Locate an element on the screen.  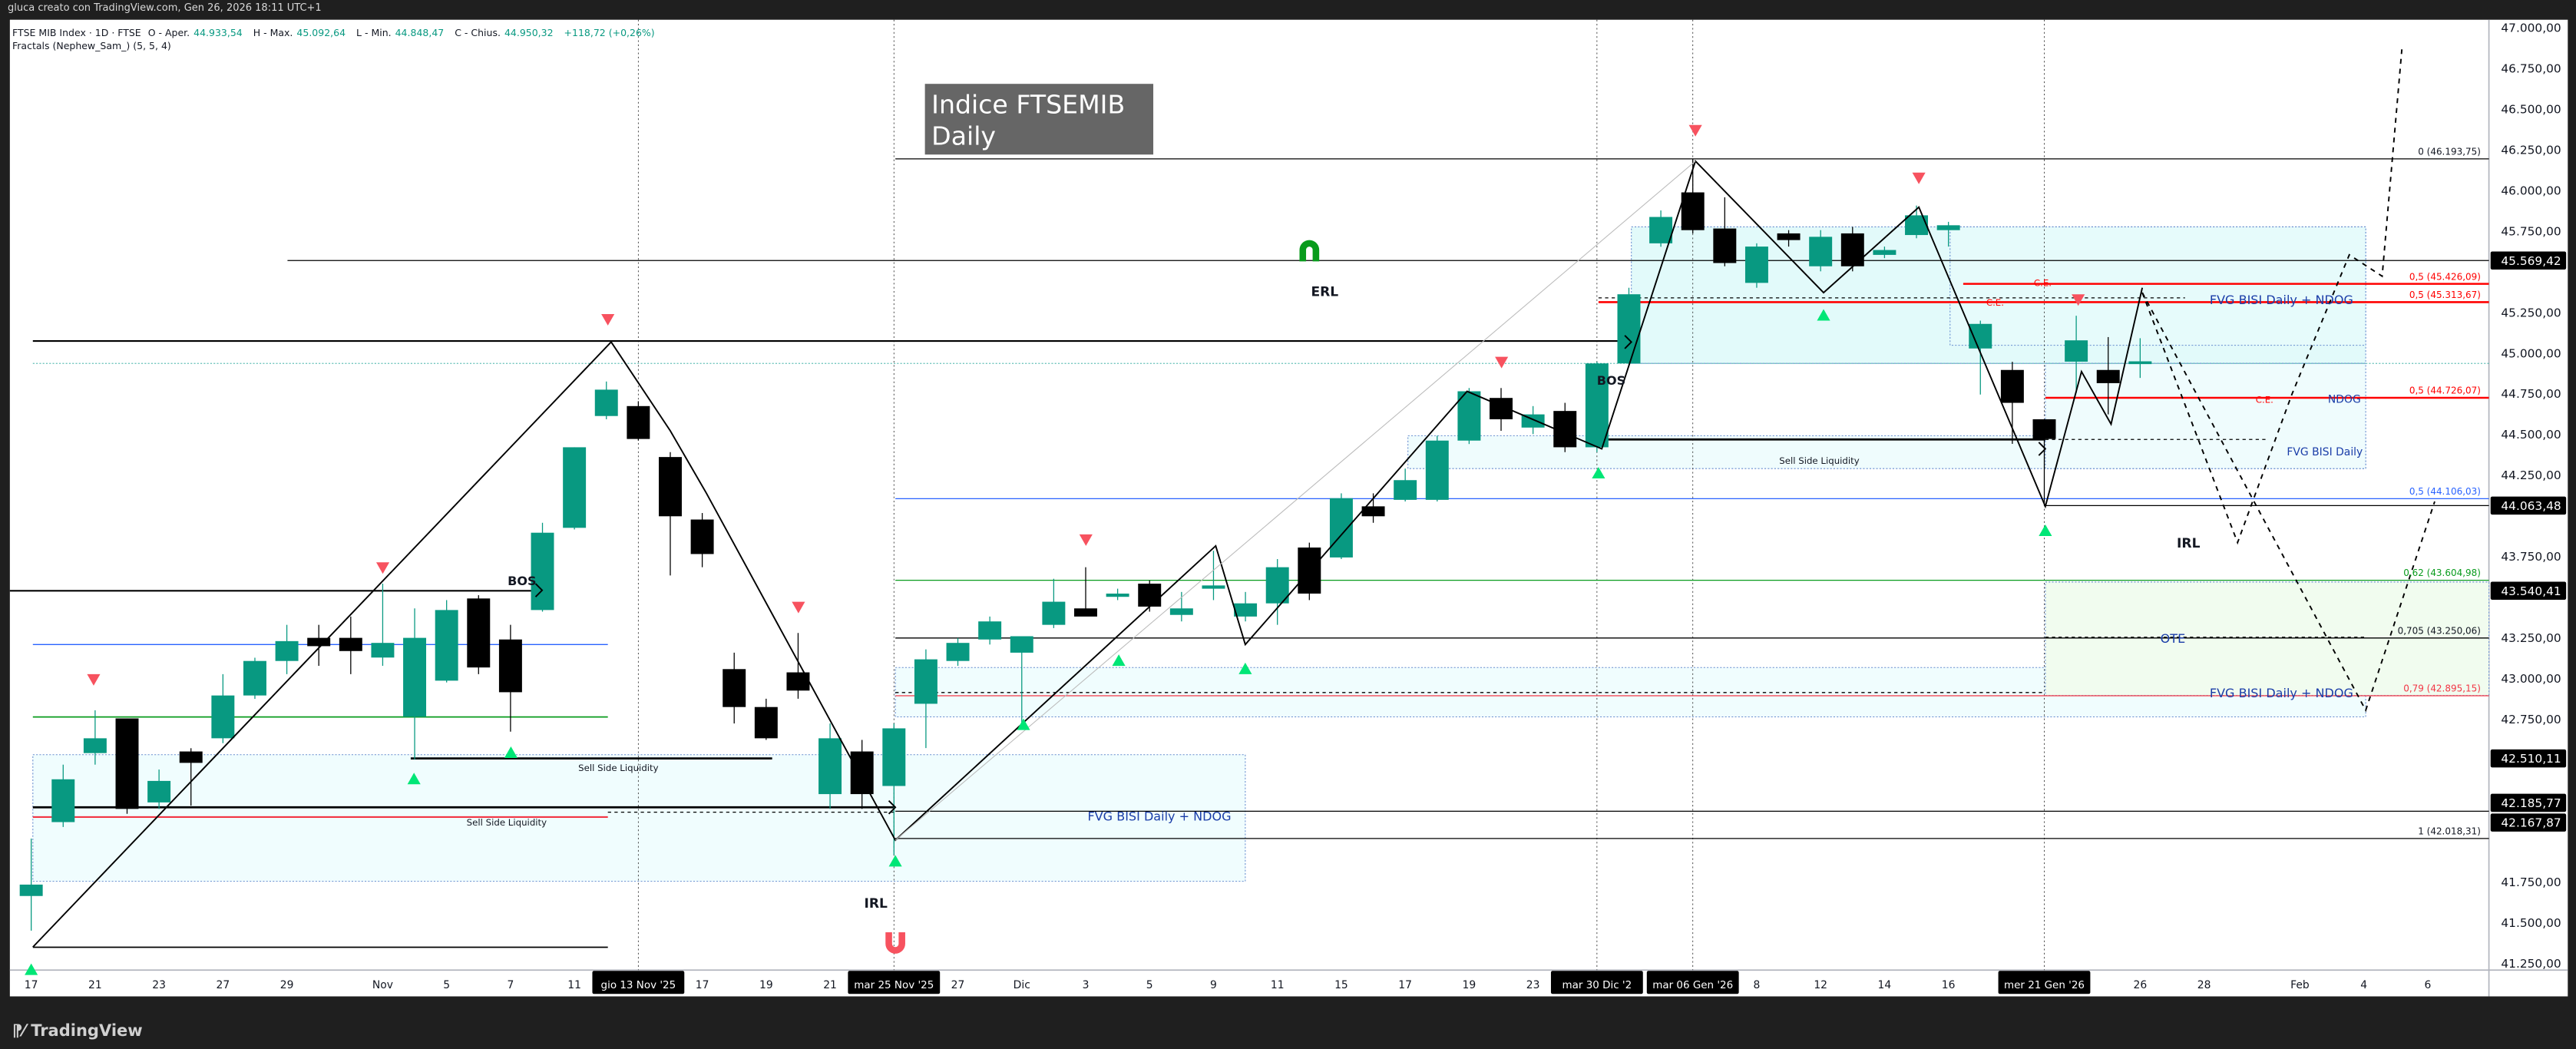
time-tick-label: 21 is located at coordinates (830, 985).